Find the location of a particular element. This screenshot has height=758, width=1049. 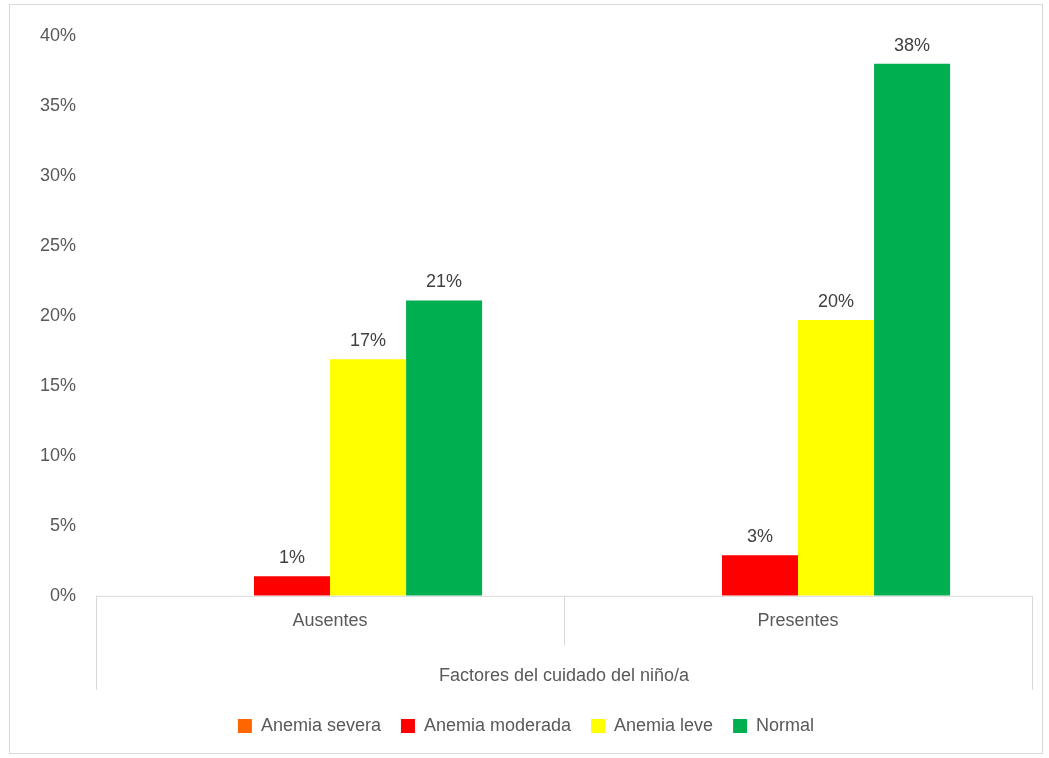

x-axis-title: Factores del cuidado del niño/a is located at coordinates (564, 675).